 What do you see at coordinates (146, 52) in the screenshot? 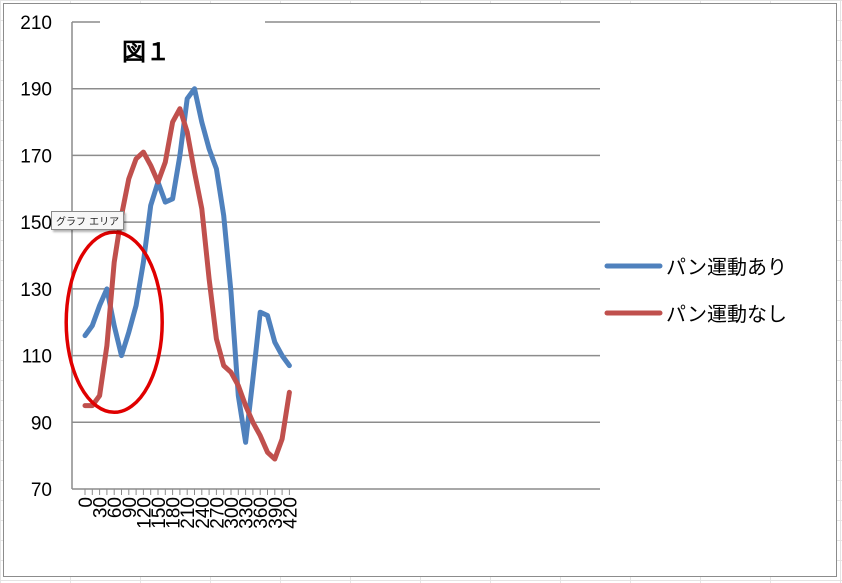
I see `chart-title: 図１` at bounding box center [146, 52].